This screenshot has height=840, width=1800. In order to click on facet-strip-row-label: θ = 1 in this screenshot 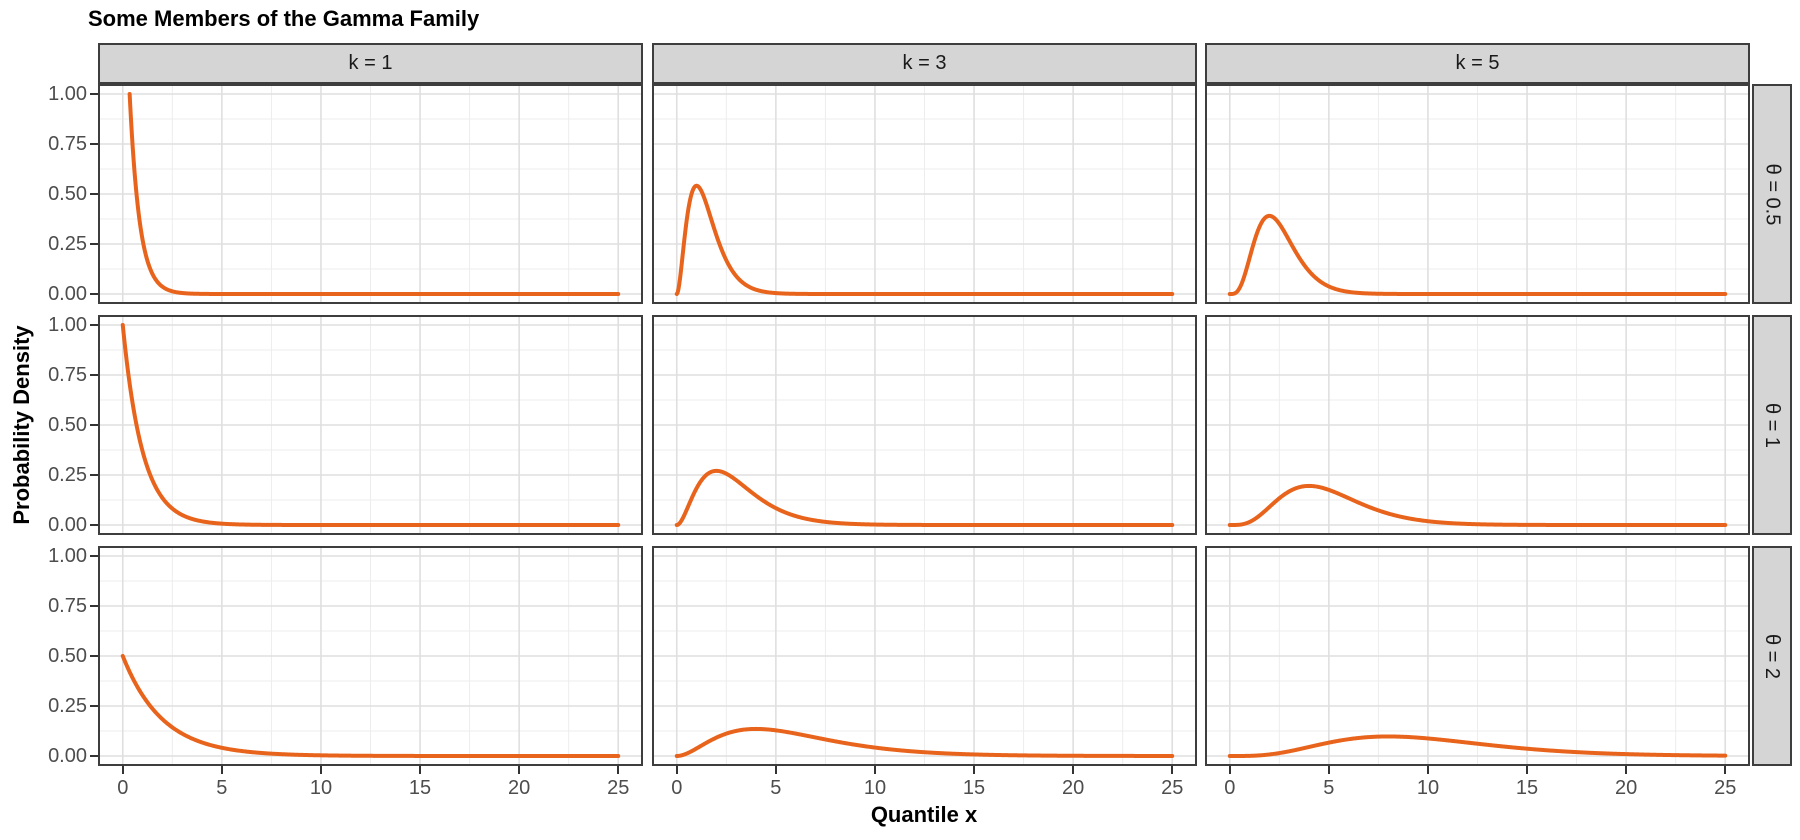, I will do `click(1772, 425)`.